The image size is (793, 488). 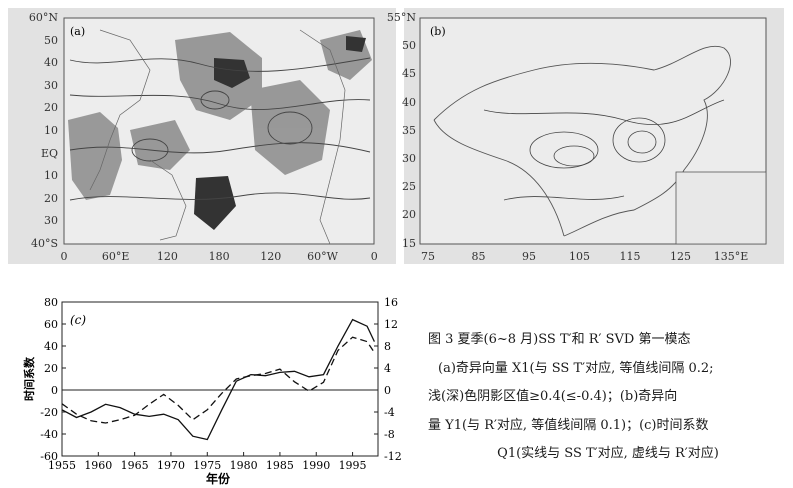 What do you see at coordinates (401, 17) in the screenshot?
I see `map-b-lat-label: 55°N` at bounding box center [401, 17].